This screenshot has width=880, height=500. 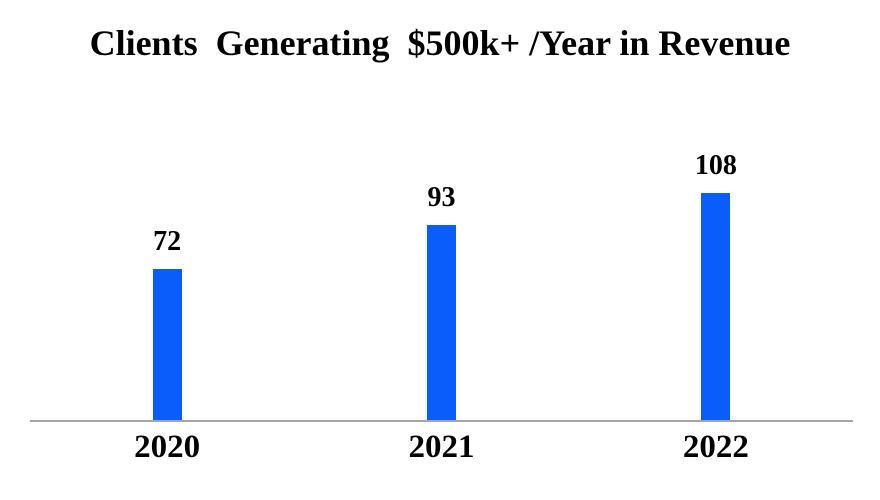 I want to click on bar-2022, so click(x=716, y=306).